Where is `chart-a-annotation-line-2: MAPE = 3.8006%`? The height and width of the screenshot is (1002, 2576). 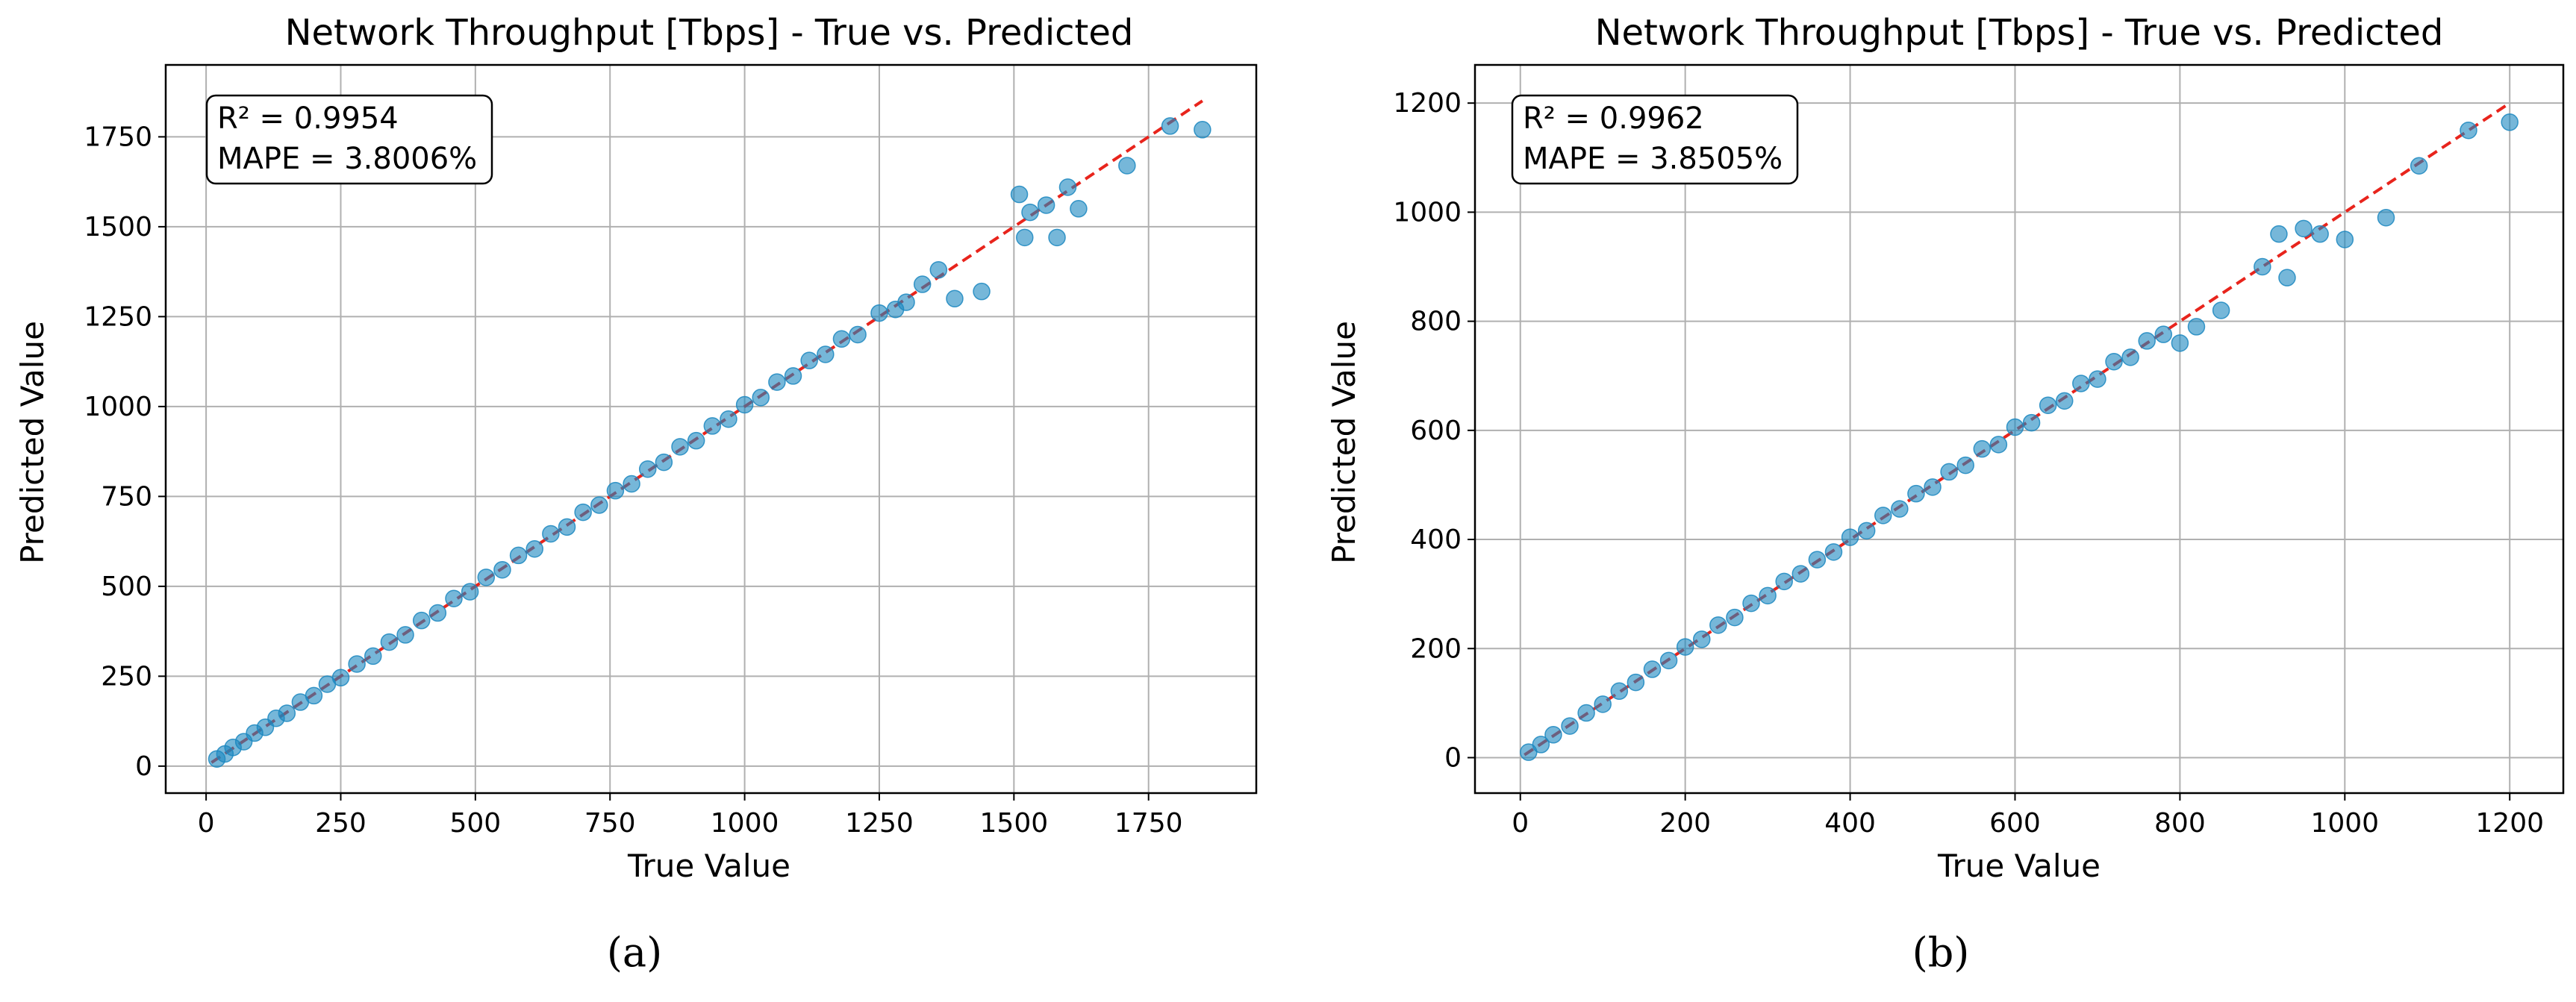
chart-a-annotation-line-2: MAPE = 3.8006% is located at coordinates (347, 159).